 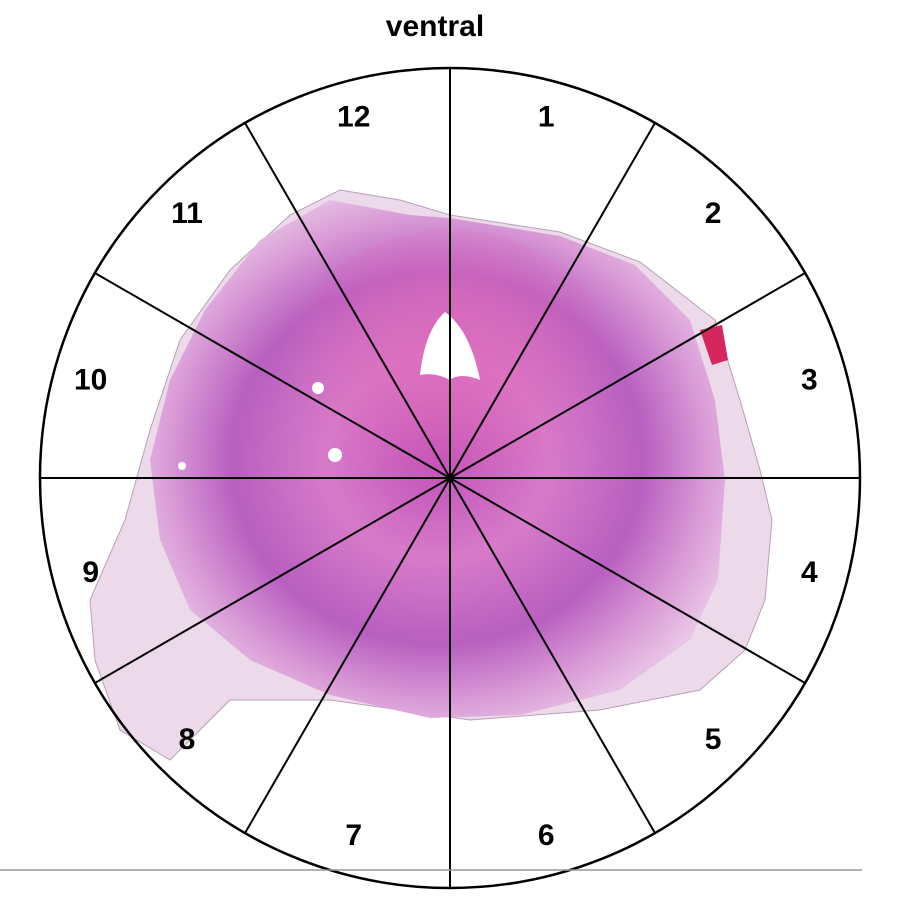 I want to click on sector-label: 11, so click(x=187, y=213).